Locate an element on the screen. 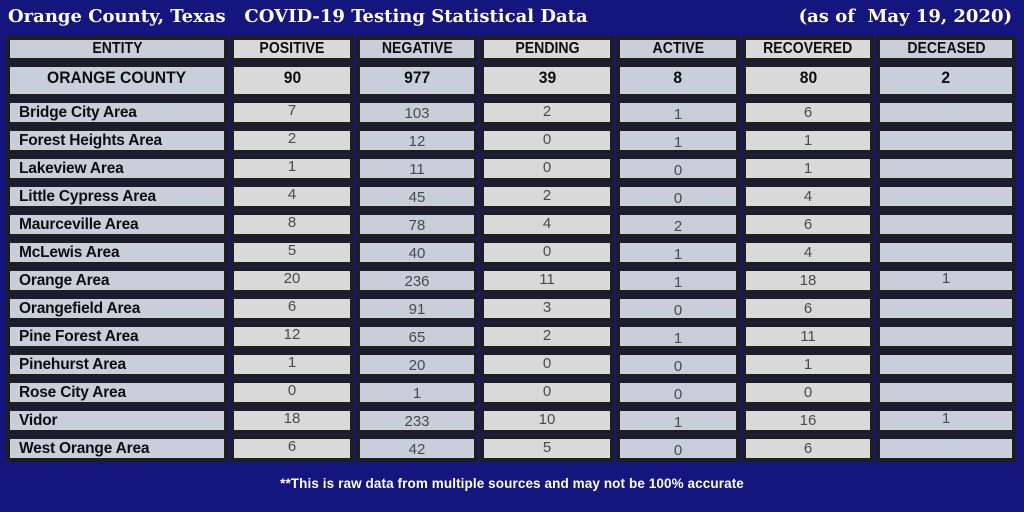 This screenshot has width=1024, height=512. data-cell-text: 103 is located at coordinates (417, 114).